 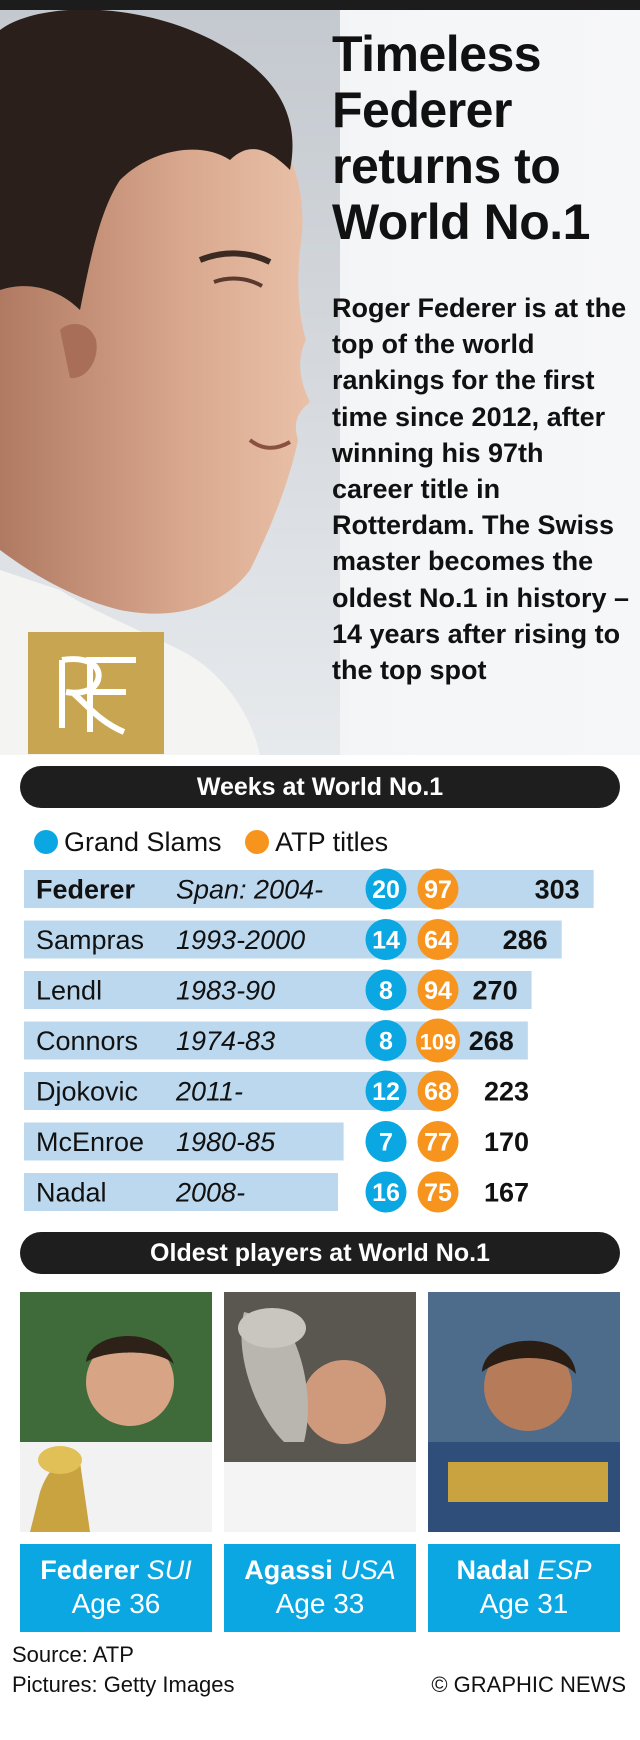 I want to click on weeks-total-label: 268, so click(x=491, y=1041).